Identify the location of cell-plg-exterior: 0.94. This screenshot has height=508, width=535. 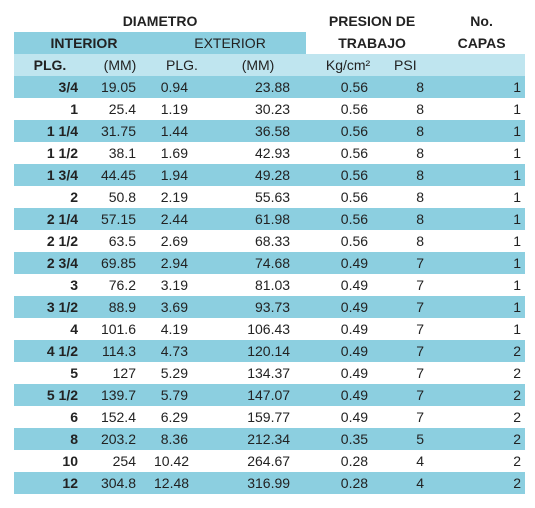
(182, 87).